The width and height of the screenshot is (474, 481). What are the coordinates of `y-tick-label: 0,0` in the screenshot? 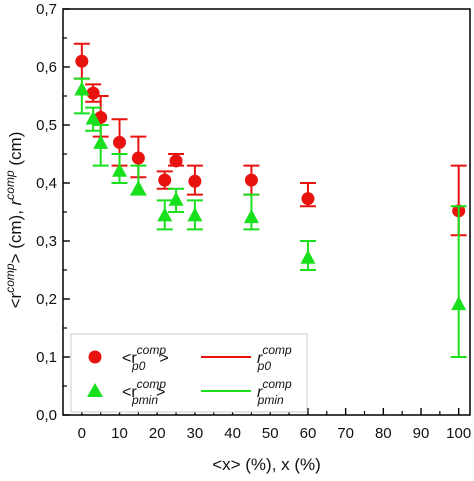 It's located at (46, 415).